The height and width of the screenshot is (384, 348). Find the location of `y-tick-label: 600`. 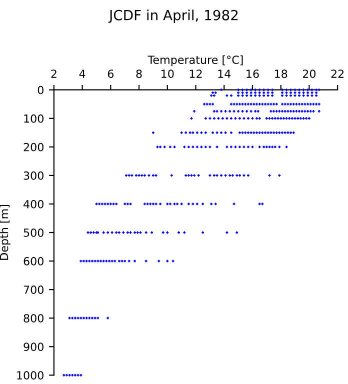

y-tick-label: 600 is located at coordinates (34, 261).